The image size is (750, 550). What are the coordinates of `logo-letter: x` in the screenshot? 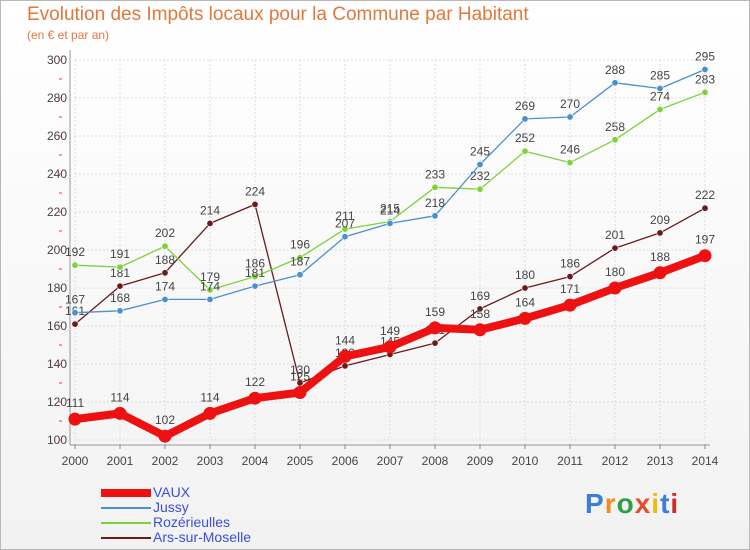 It's located at (643, 503).